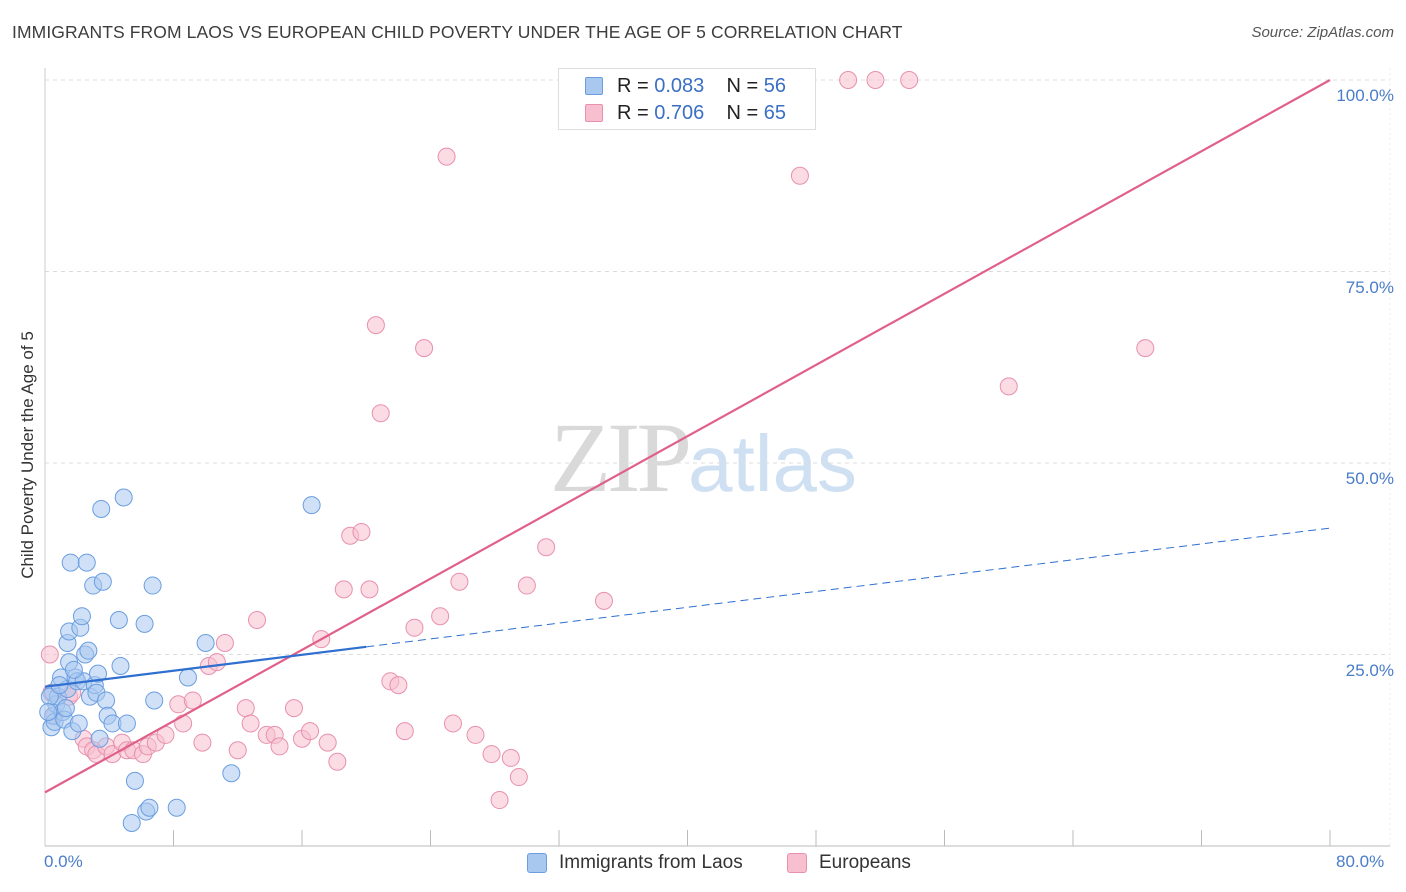 This screenshot has width=1406, height=892. What do you see at coordinates (687, 99) in the screenshot?
I see `correlation-legend: R = 0.083 N = 56 R = 0.706 N = 65` at bounding box center [687, 99].